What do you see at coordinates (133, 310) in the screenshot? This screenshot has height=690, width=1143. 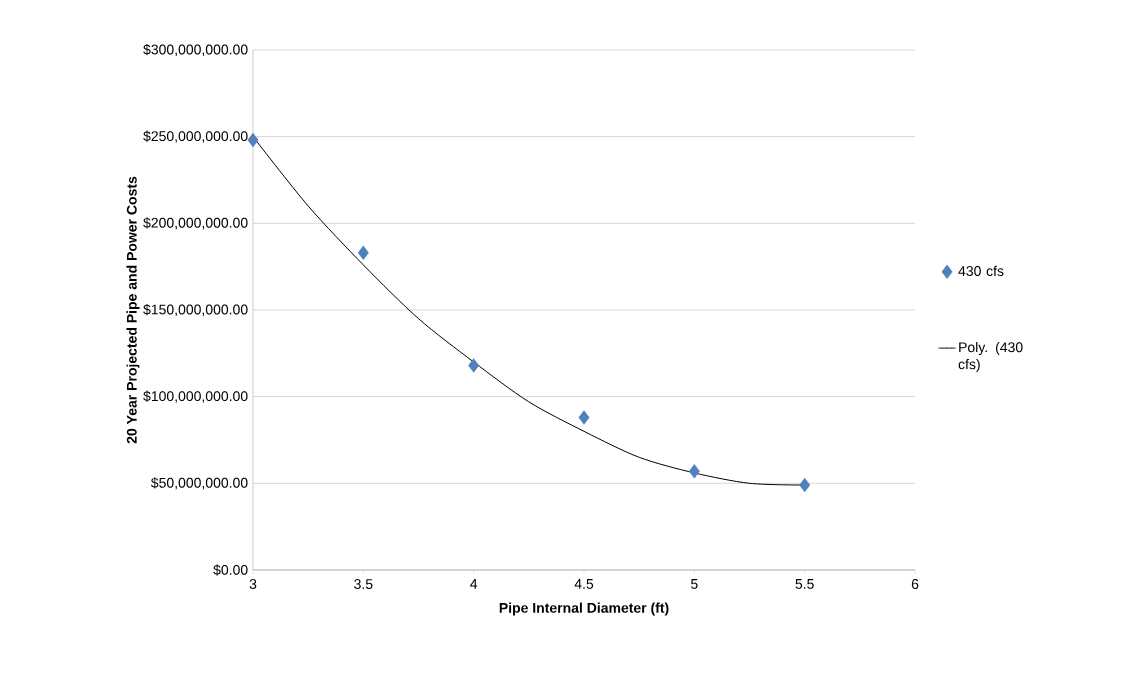 I see `y-axis-title: 20 Year Projected Pipe and Power Costs` at bounding box center [133, 310].